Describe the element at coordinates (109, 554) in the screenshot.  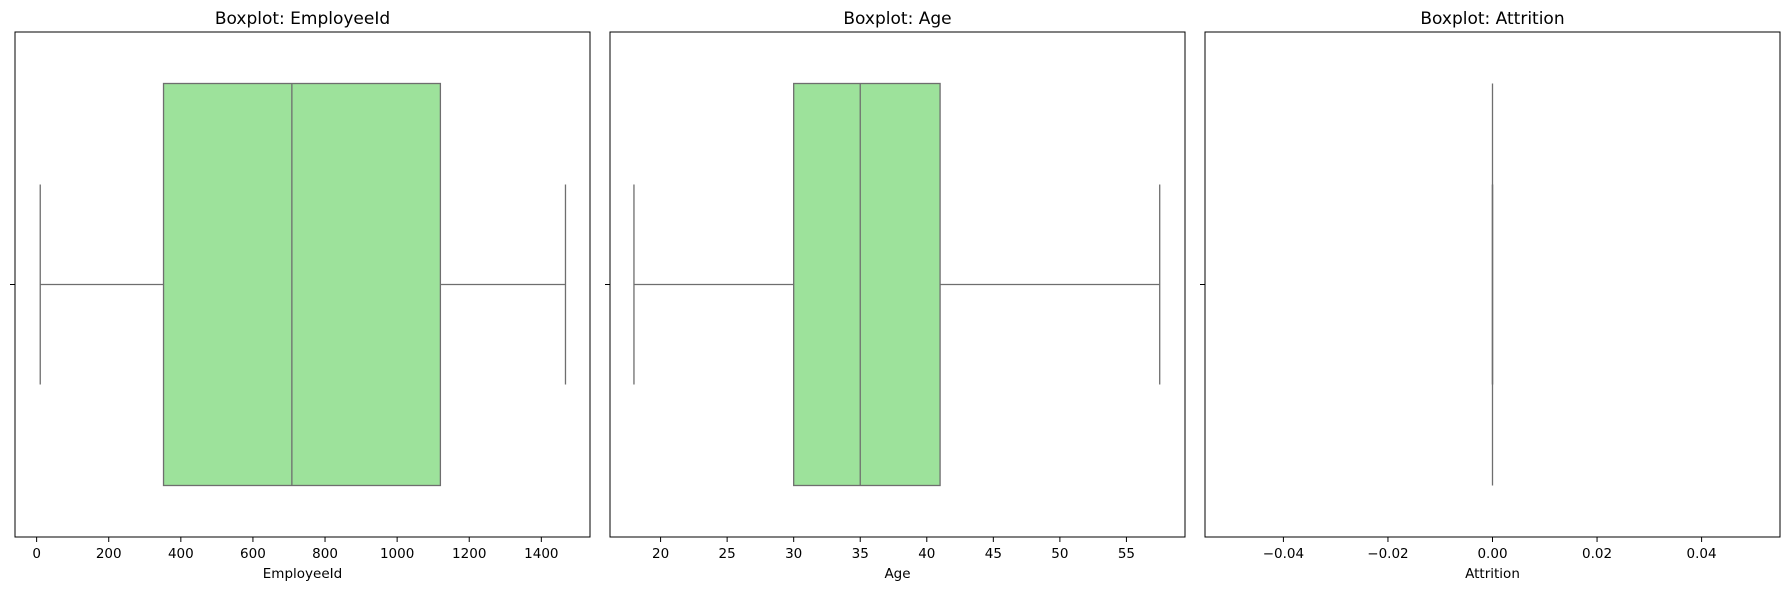
I see `x-tick-label: 200` at that location.